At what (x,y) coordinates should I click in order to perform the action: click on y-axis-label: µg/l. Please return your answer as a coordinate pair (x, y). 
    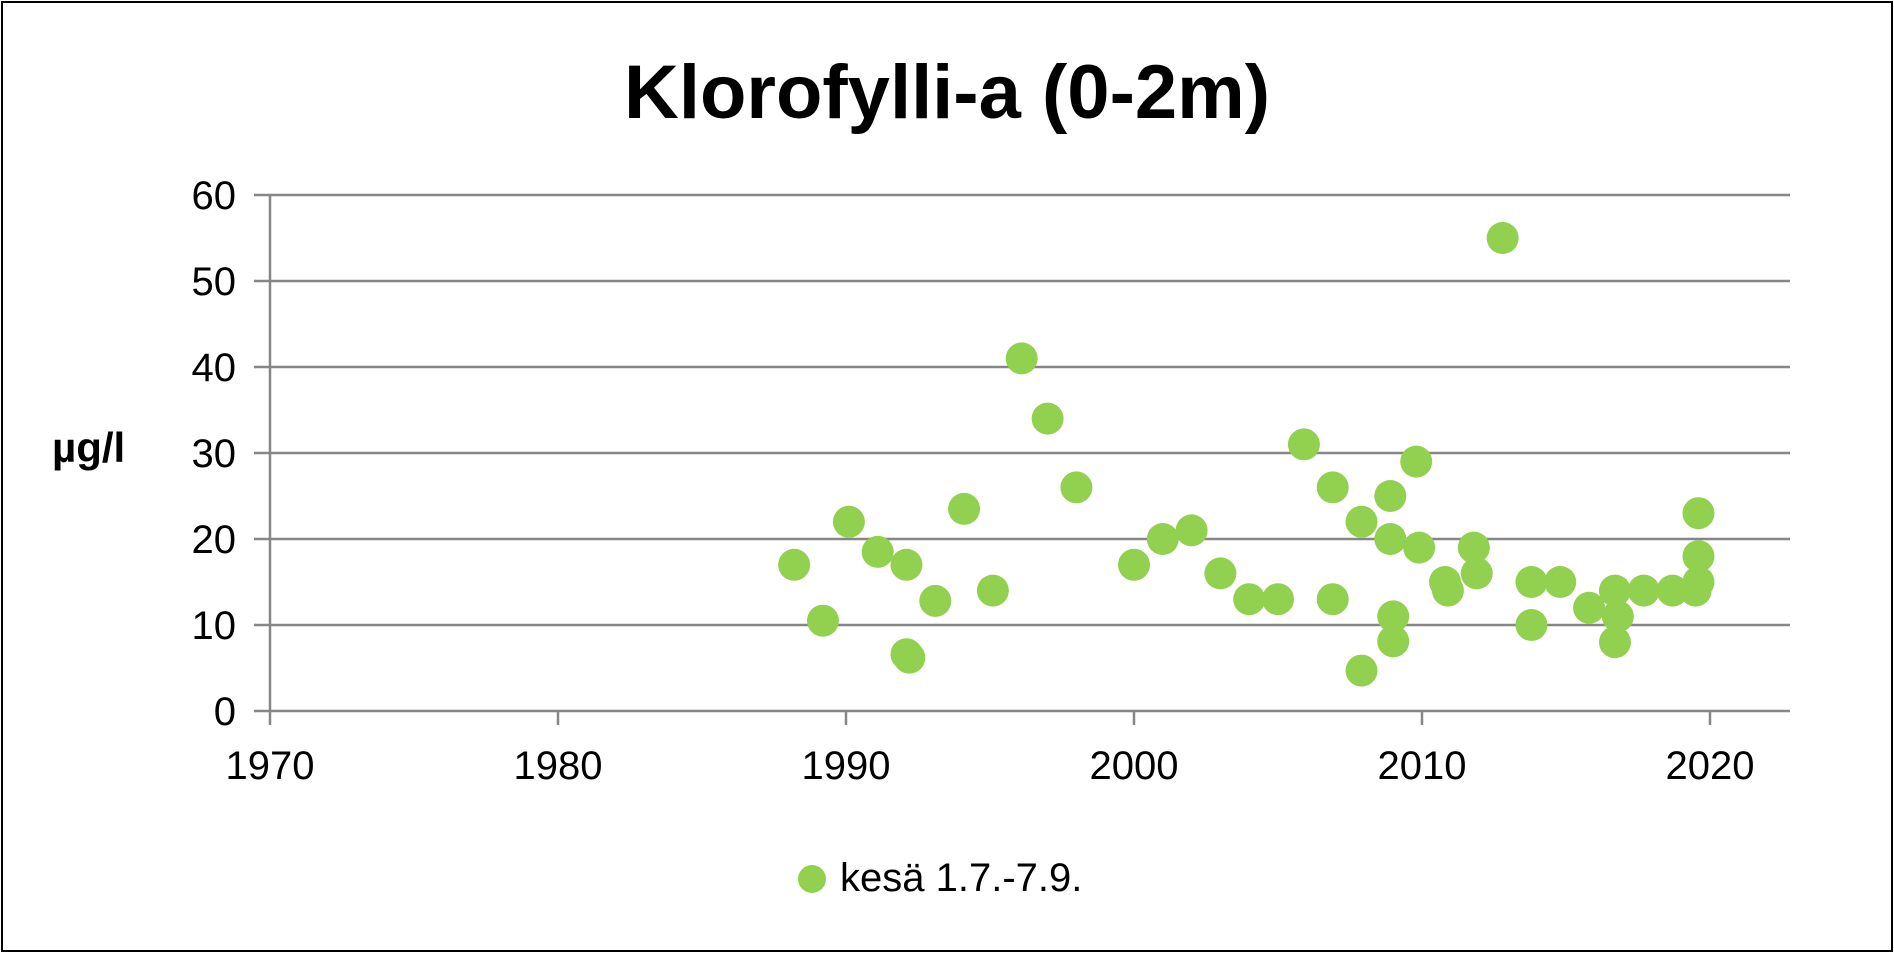
    Looking at the image, I should click on (89, 447).